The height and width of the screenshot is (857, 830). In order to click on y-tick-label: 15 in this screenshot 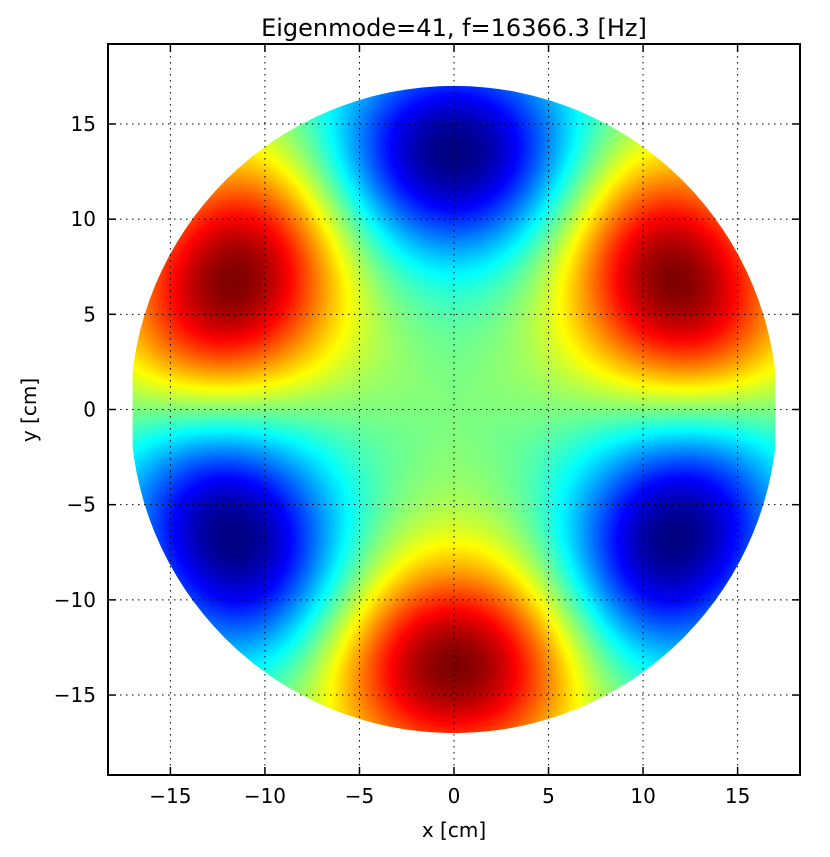, I will do `click(83, 124)`.